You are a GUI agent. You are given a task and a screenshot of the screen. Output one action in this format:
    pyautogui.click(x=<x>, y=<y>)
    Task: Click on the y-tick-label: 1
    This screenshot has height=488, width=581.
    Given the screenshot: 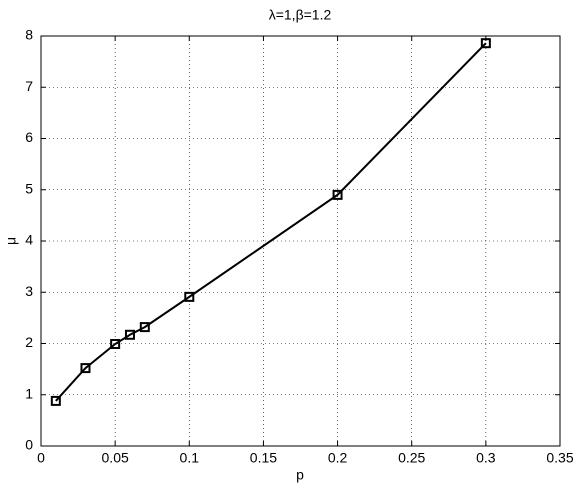 What is the action you would take?
    pyautogui.click(x=29, y=393)
    